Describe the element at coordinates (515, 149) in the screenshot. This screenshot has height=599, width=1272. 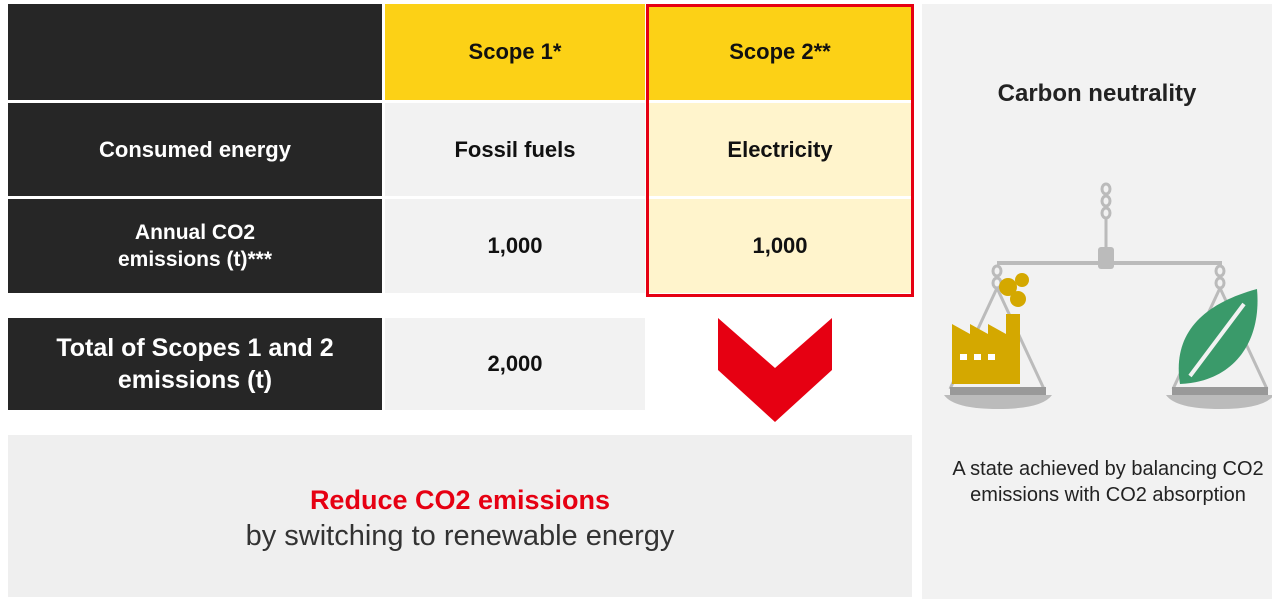
I see `cell: Fossil fuels` at that location.